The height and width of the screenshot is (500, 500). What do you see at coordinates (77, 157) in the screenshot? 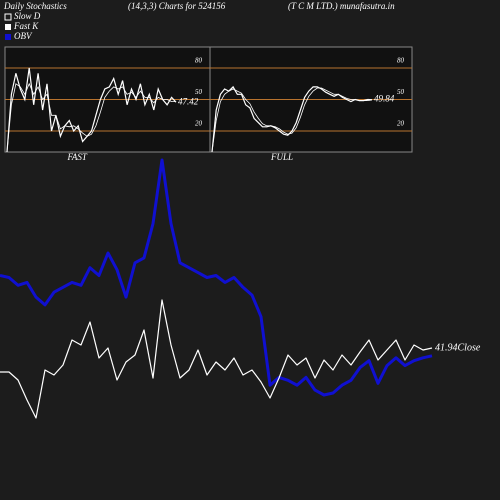
I see `panel-title: FAST` at bounding box center [77, 157].